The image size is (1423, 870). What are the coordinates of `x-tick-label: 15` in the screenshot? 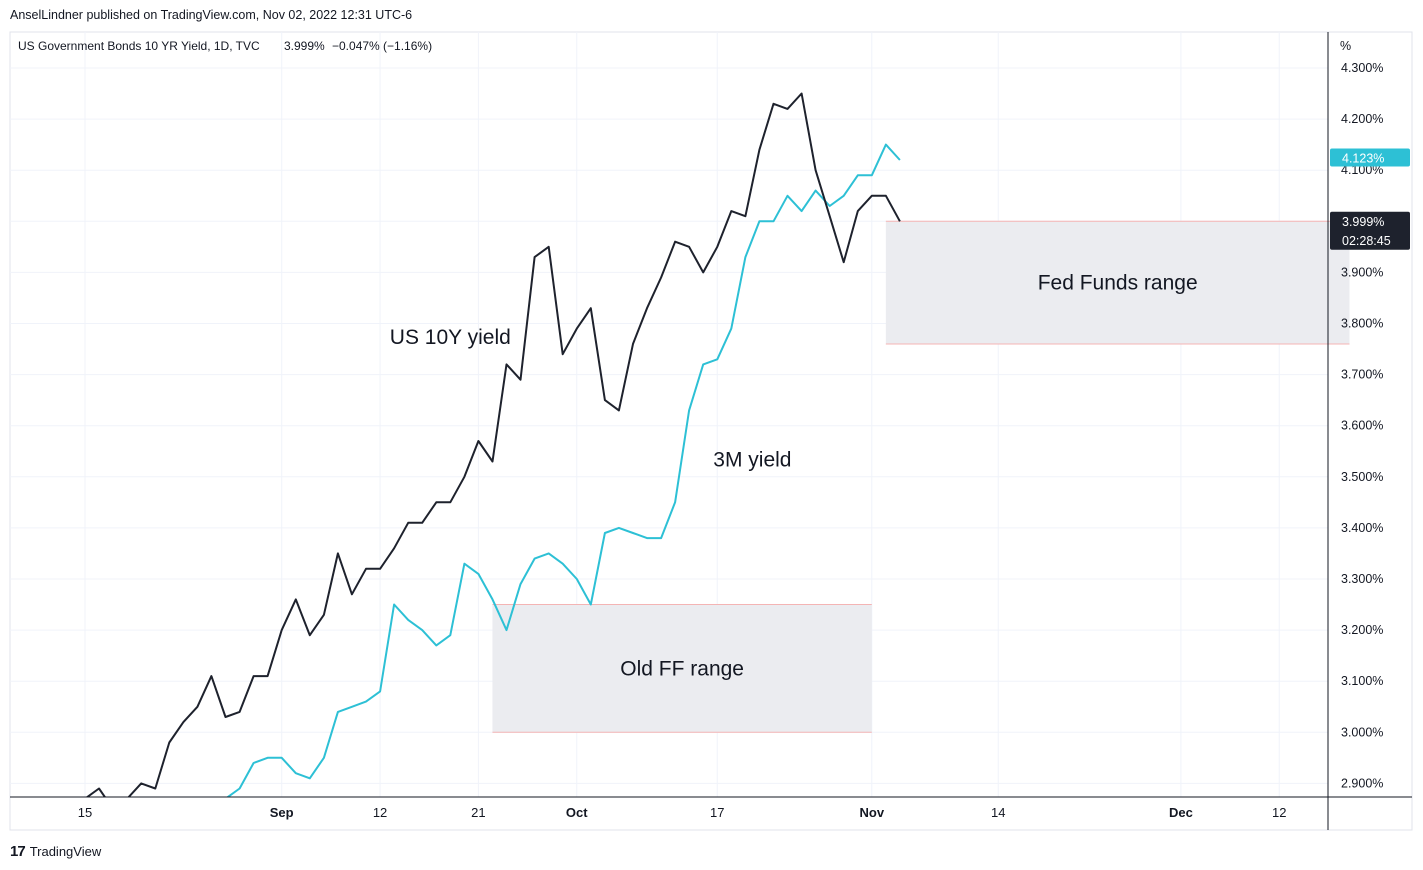 It's located at (85, 812).